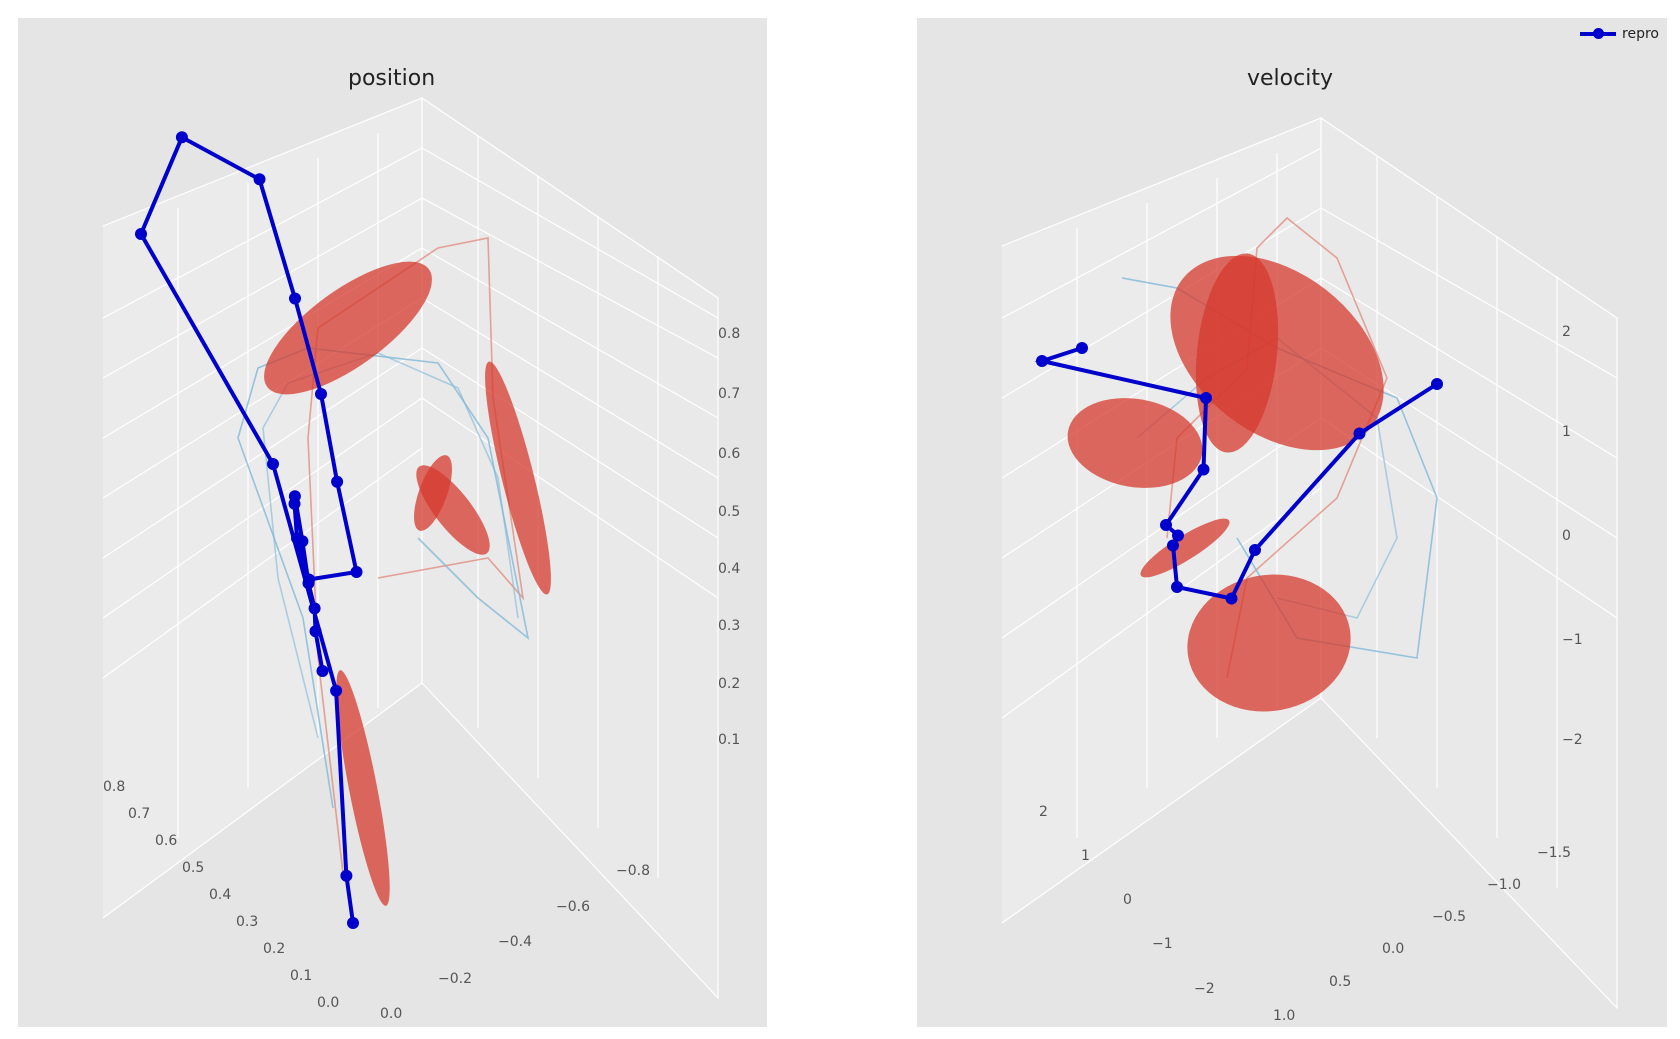 This screenshot has height=1039, width=1680. I want to click on x-axis-ticks: 0.8 0.7 0.6 0.5 0.4 0.3 0.2 0.1 0.0, so click(221, 895).